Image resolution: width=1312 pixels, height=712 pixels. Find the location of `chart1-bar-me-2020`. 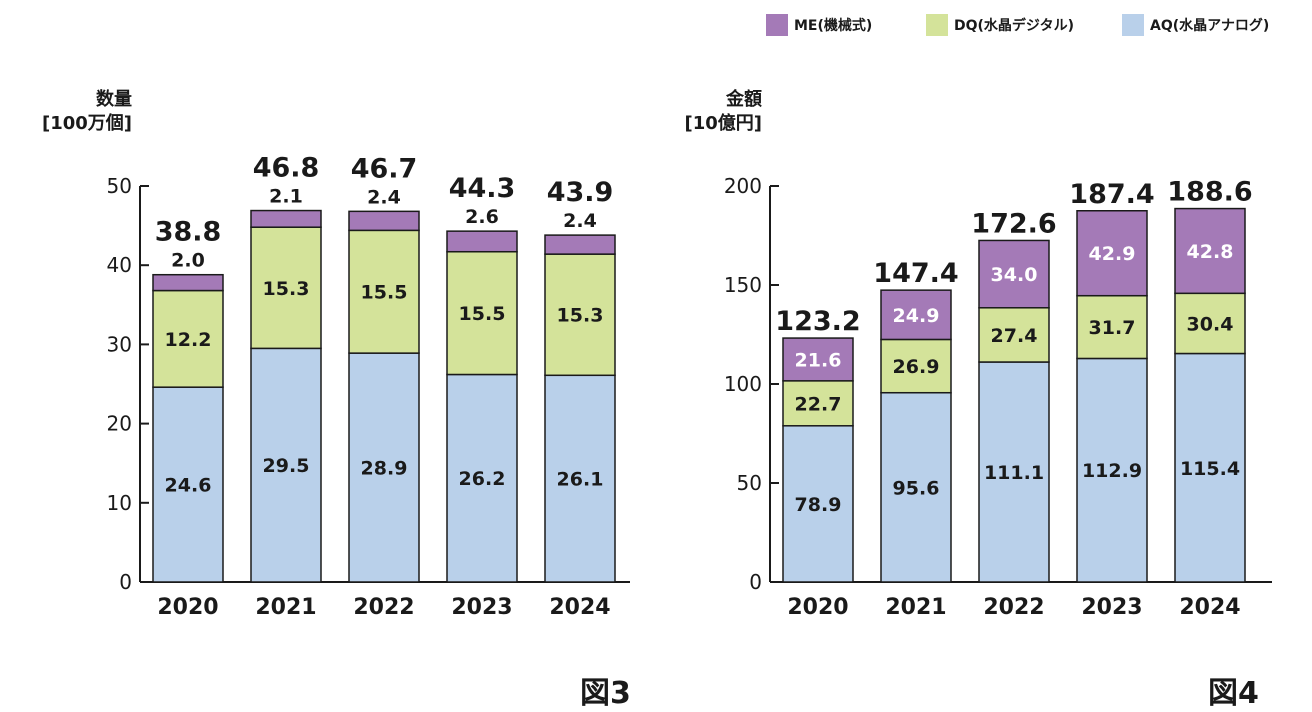

chart1-bar-me-2020 is located at coordinates (188, 282).